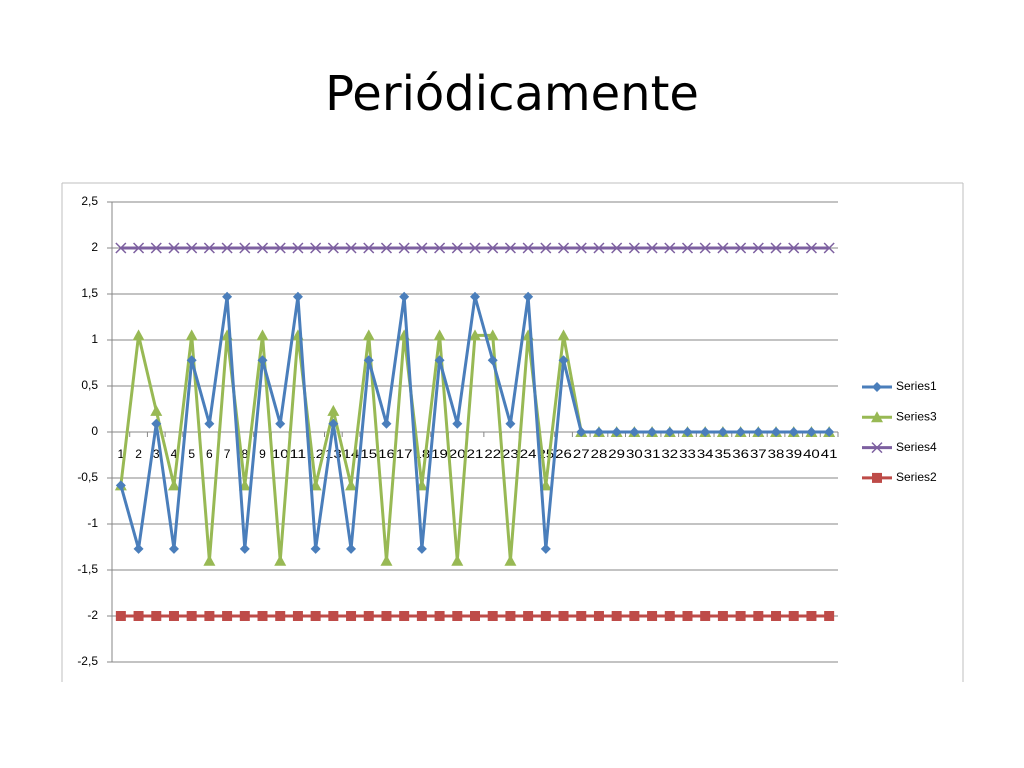 The image size is (1024, 768). Describe the element at coordinates (94, 339) in the screenshot. I see `y-tick-label: 1` at that location.